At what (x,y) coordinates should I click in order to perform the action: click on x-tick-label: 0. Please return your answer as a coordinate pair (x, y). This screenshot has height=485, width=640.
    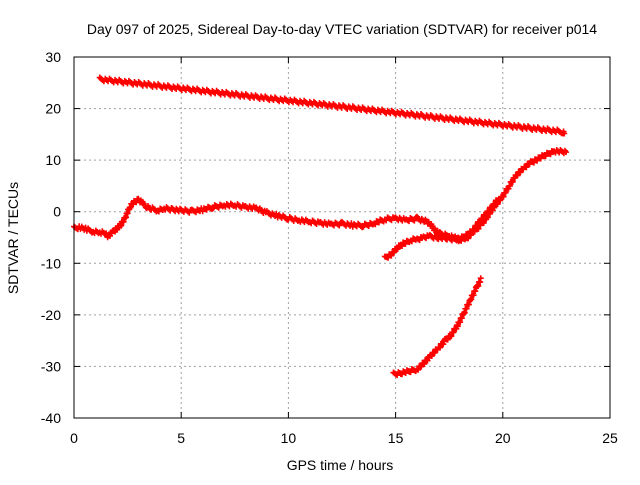
    Looking at the image, I should click on (74, 438).